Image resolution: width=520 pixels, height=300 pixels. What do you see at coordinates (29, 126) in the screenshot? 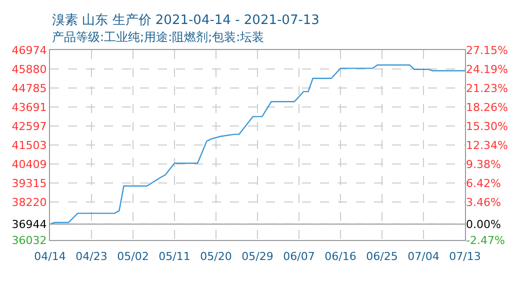
I see `y-tick-label: 42597` at bounding box center [29, 126].